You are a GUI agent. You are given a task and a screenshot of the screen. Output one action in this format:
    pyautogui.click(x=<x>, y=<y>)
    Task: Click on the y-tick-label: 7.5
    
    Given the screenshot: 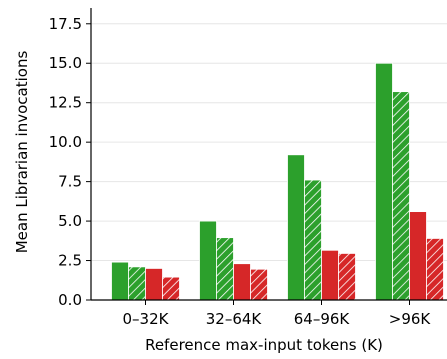 What is the action you would take?
    pyautogui.click(x=70, y=182)
    